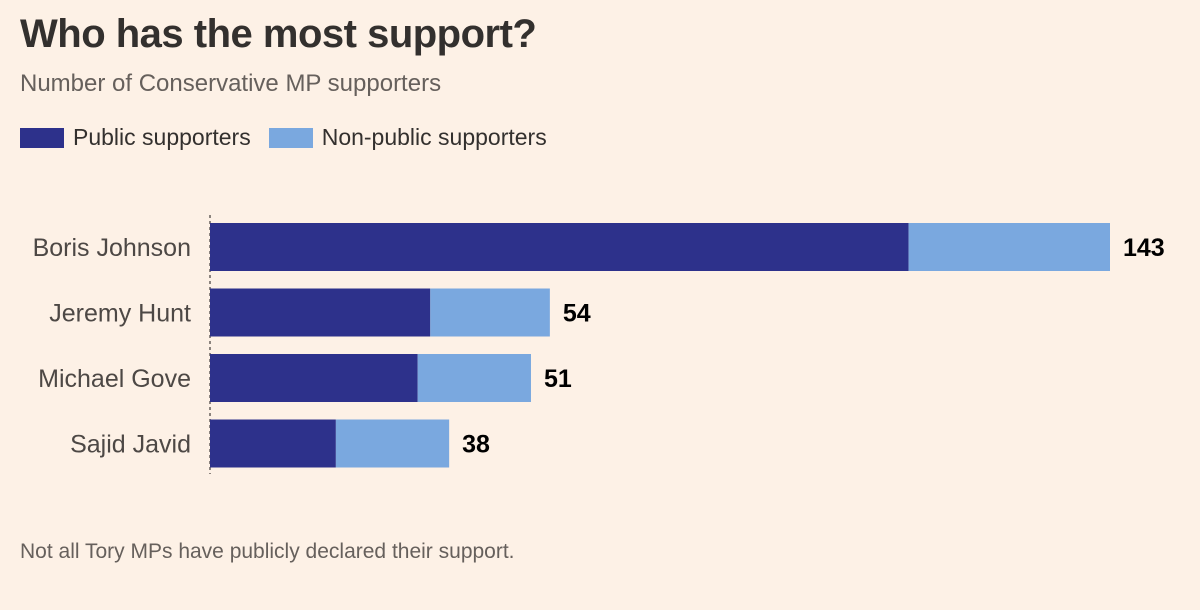  What do you see at coordinates (434, 137) in the screenshot?
I see `legend-label-non-public: Non-public supporters` at bounding box center [434, 137].